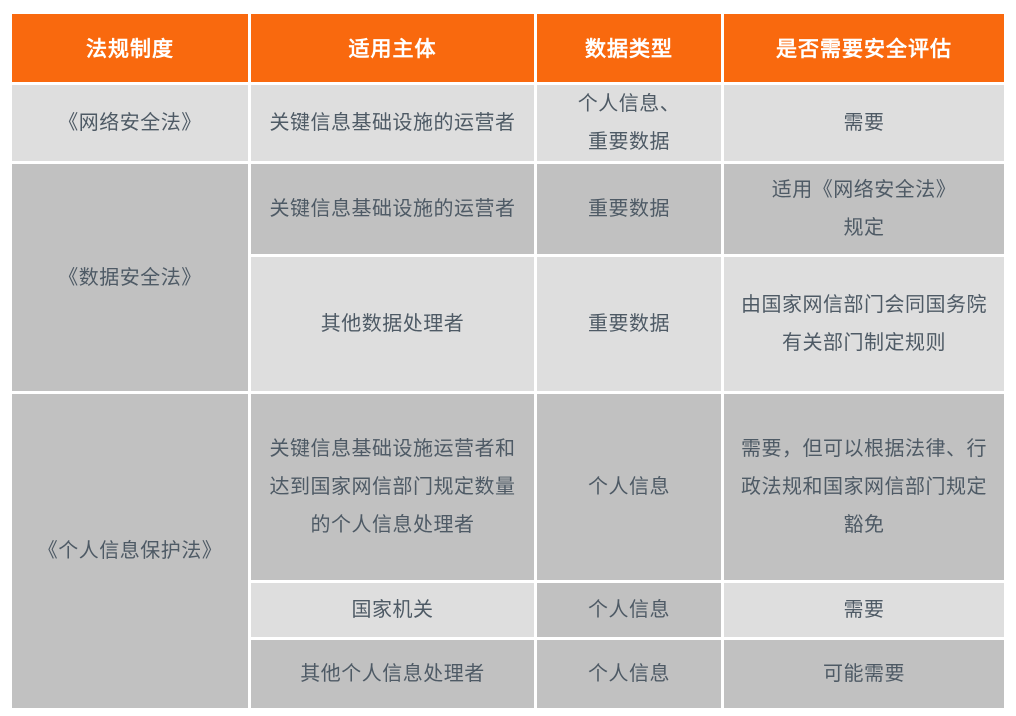 The height and width of the screenshot is (716, 1016). I want to click on subject-cell: 关键信息基础设施运营者和达到国家网信部门规定数量的个人信息处理者, so click(392, 487).